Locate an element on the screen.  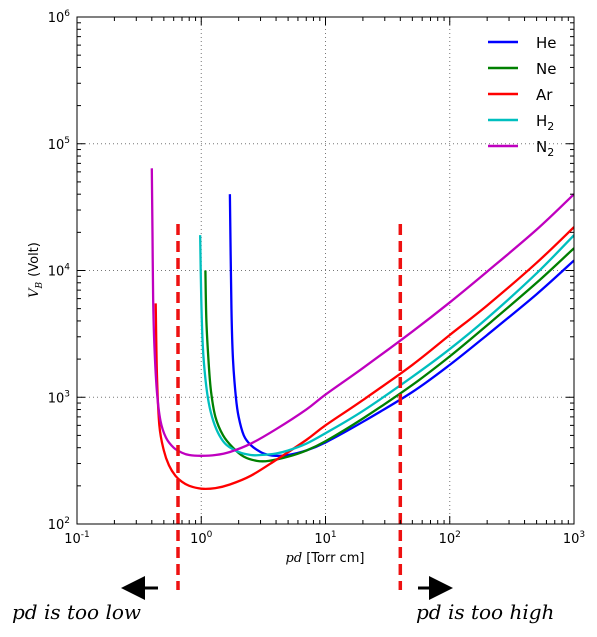
x-axis-label-unit: [Torr cm] is located at coordinates (335, 558).